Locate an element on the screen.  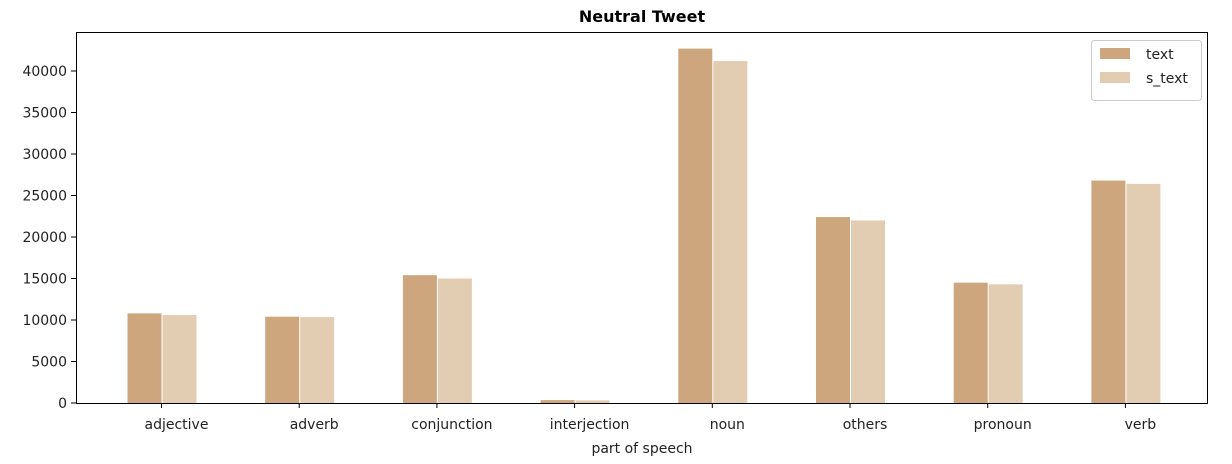
legend-label-text: text is located at coordinates (1160, 55).